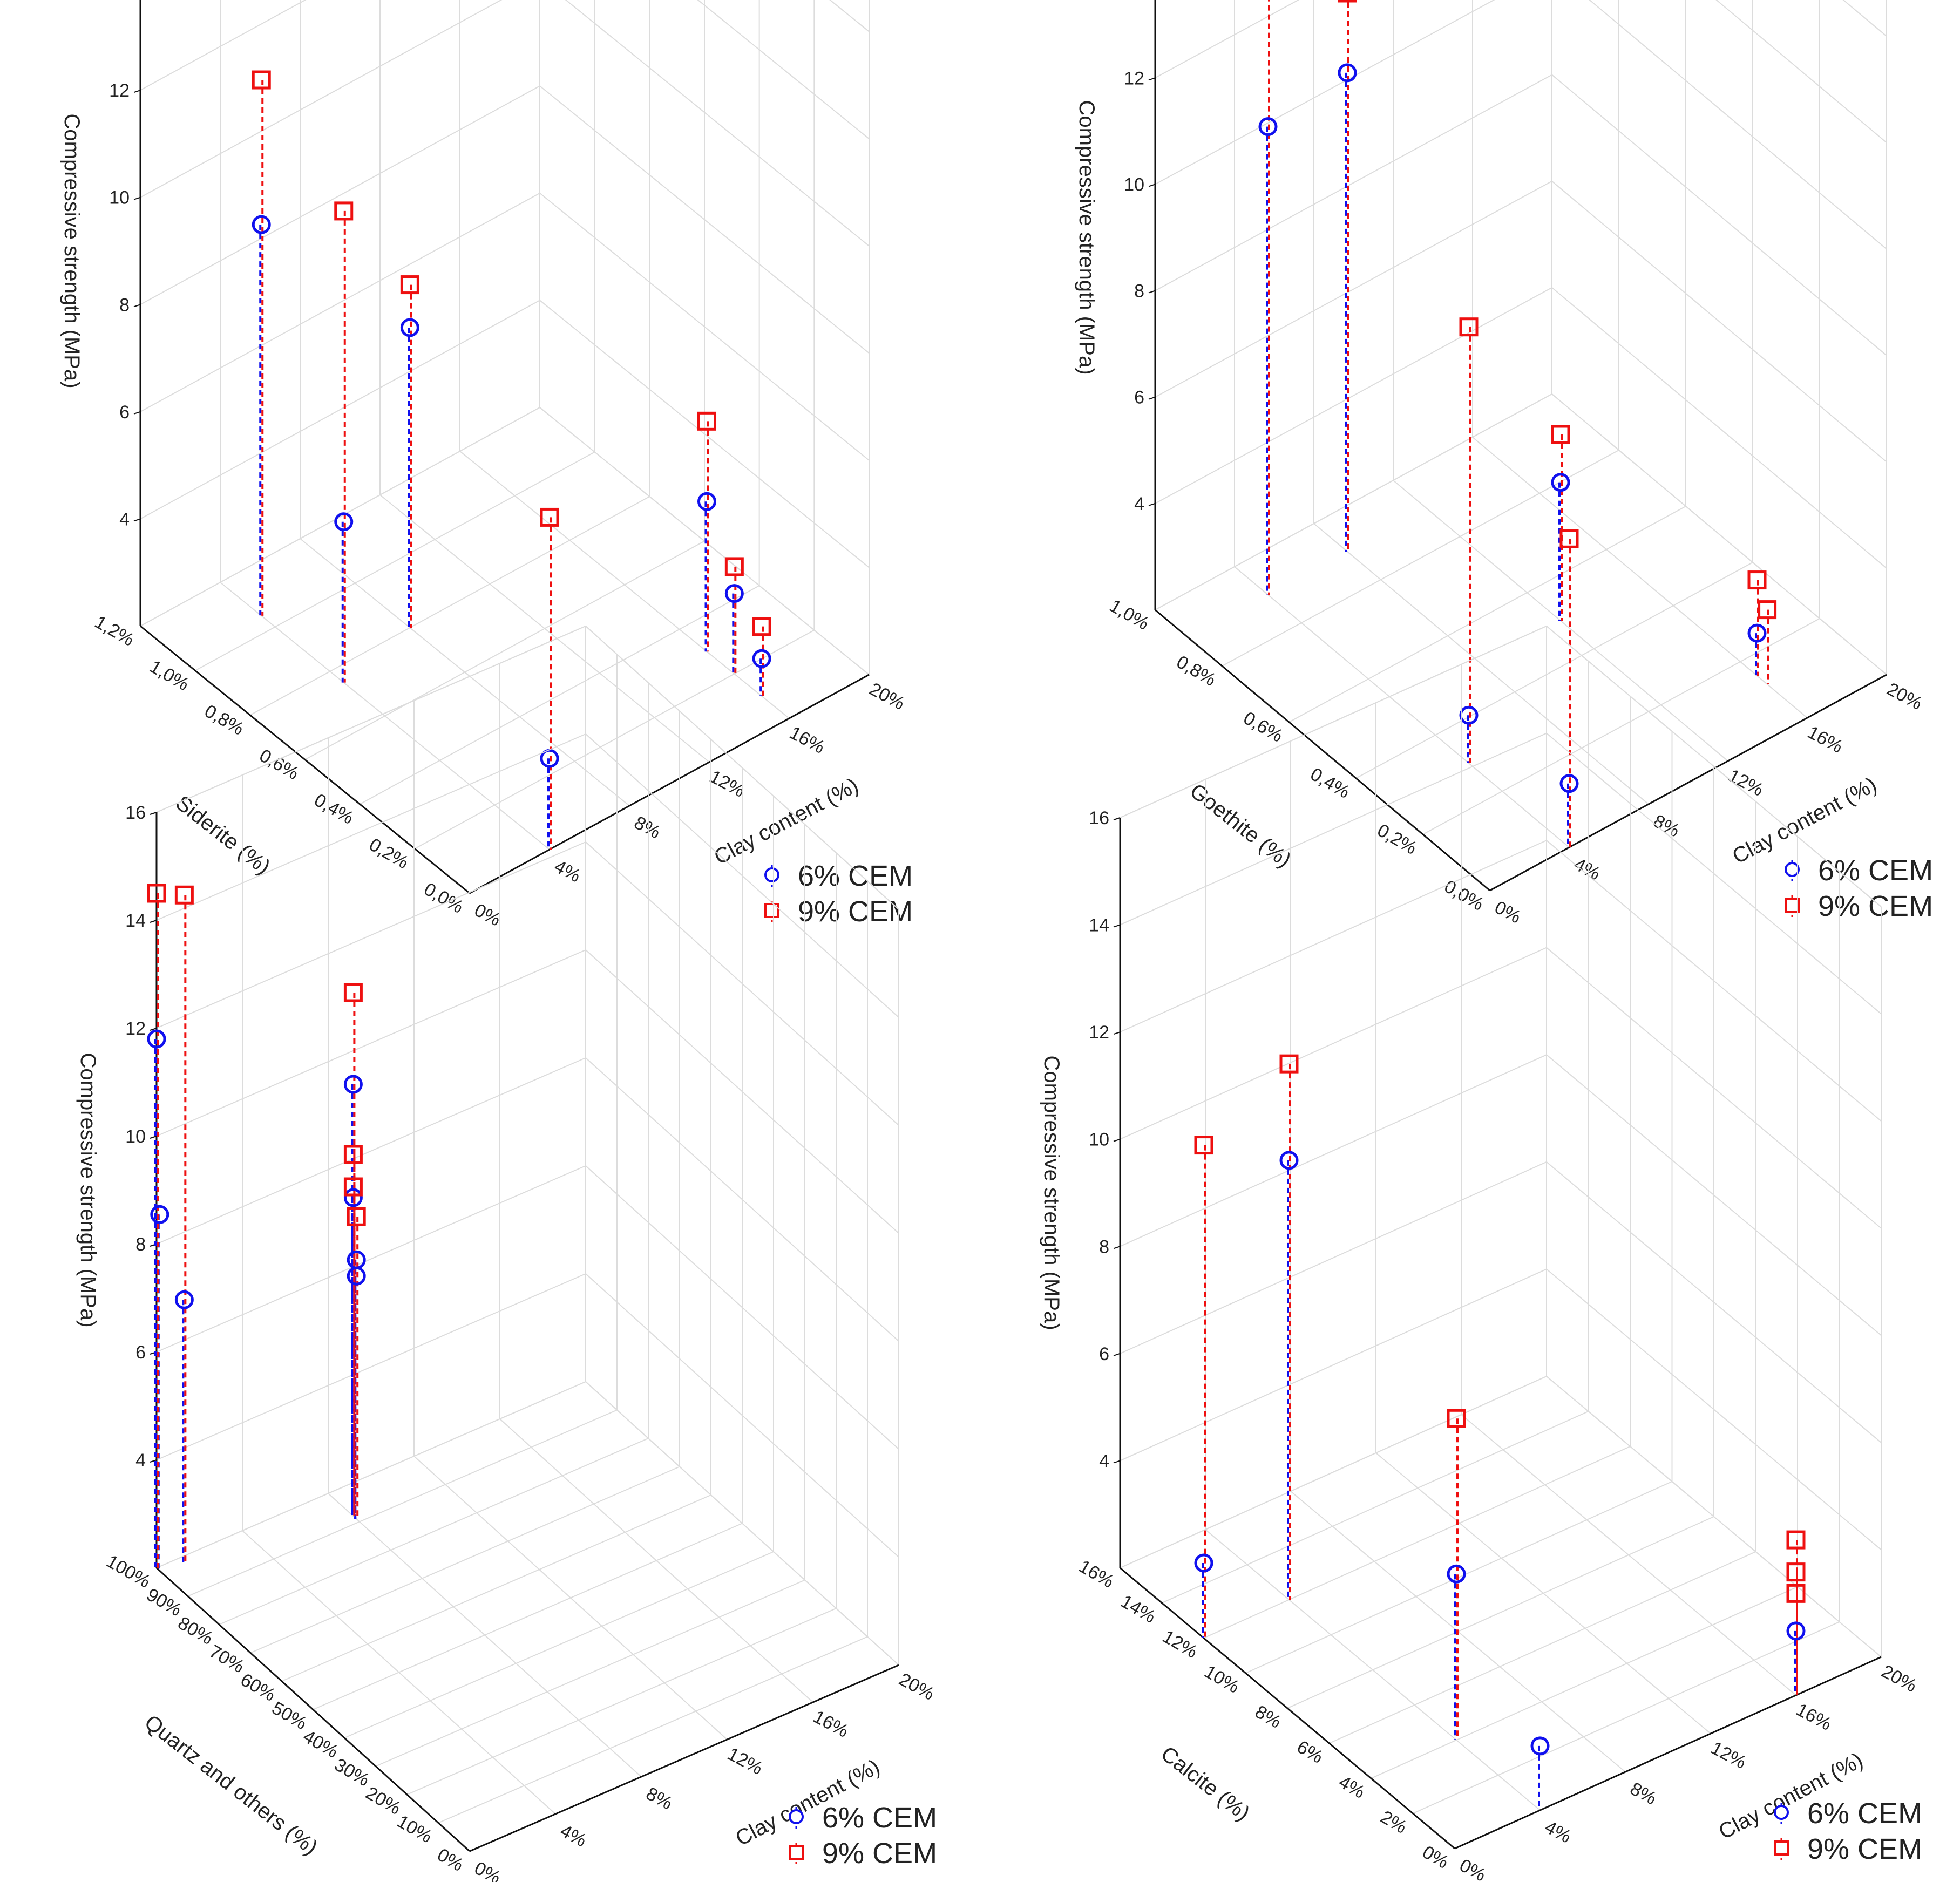  I want to click on series-9-cem, so click(1557, 310).